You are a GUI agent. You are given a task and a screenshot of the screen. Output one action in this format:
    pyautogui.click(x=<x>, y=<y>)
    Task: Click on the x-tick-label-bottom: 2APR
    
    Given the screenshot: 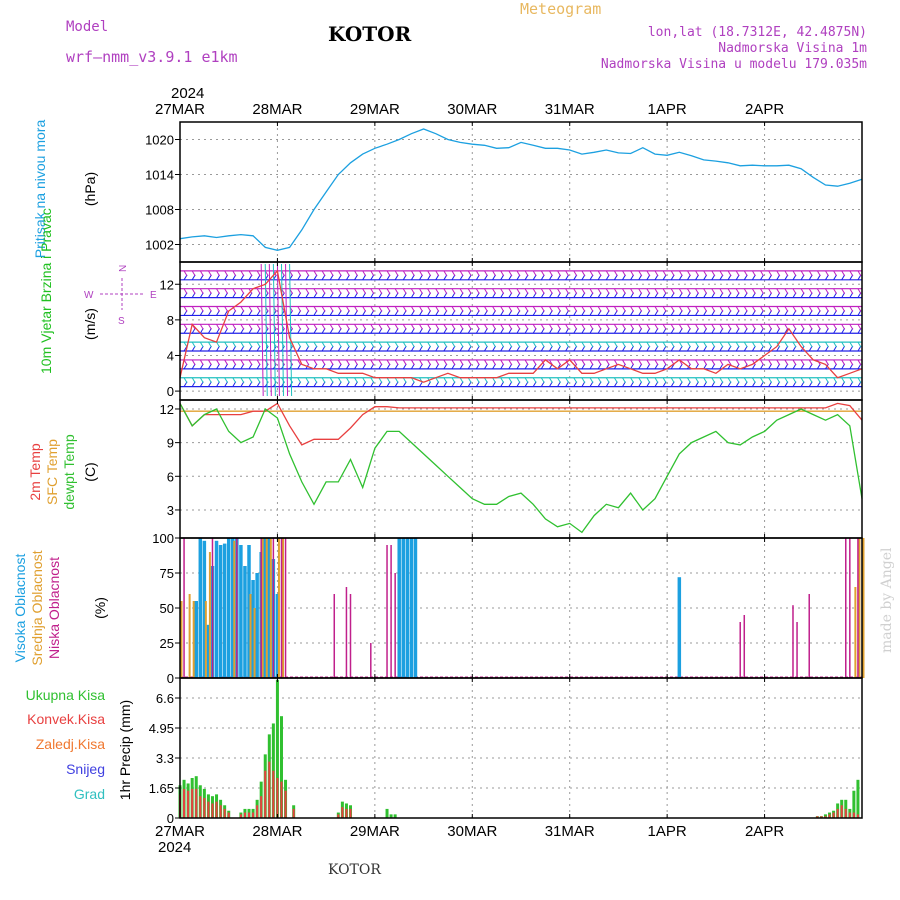 What is the action you would take?
    pyautogui.click(x=764, y=831)
    